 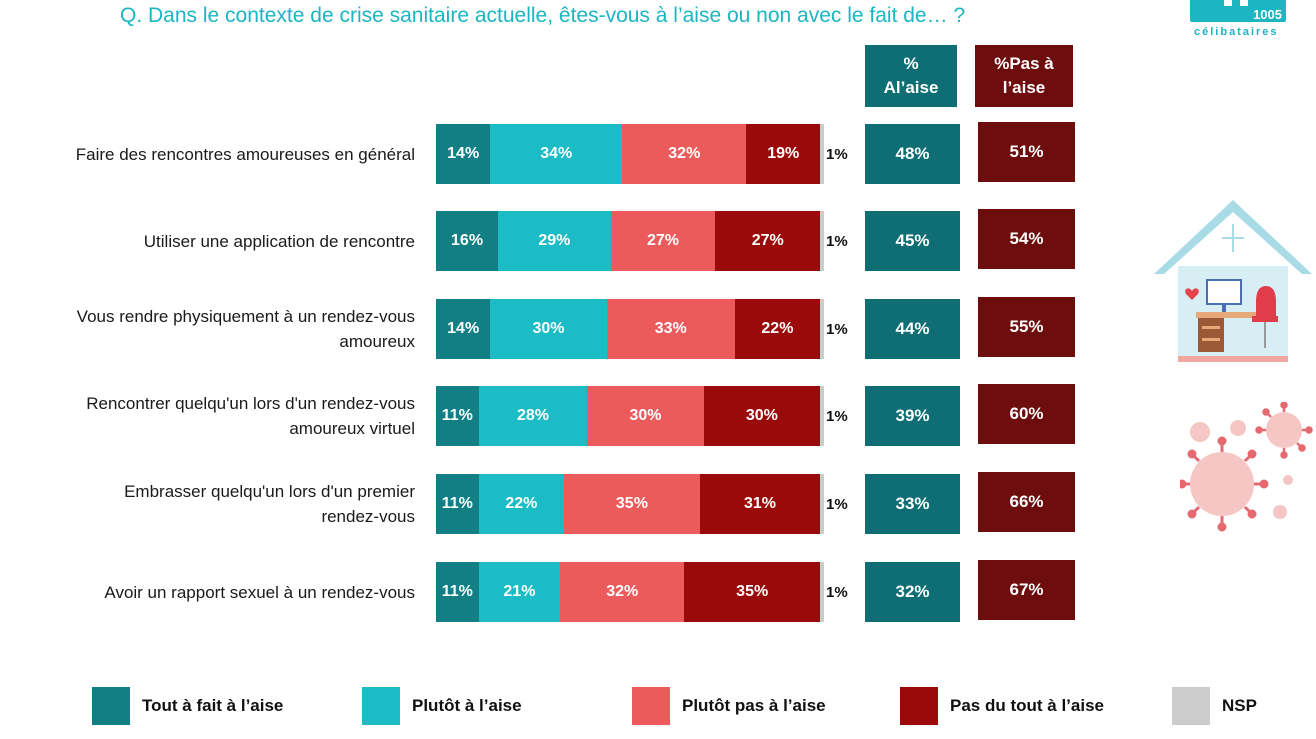 What do you see at coordinates (1026, 502) in the screenshot?
I see `total-pas-aise-value: 66%` at bounding box center [1026, 502].